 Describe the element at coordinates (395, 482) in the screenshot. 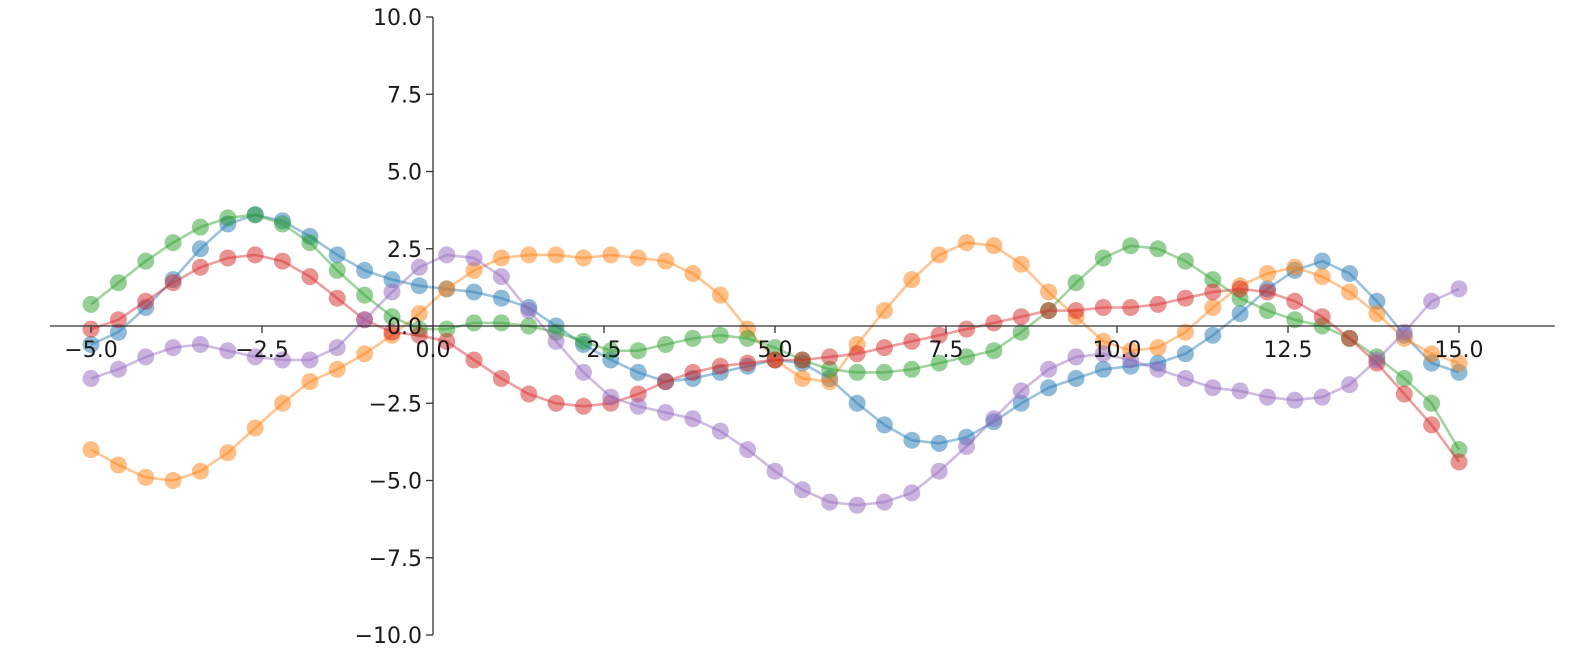

I see `y-tick-label: −5.0` at that location.